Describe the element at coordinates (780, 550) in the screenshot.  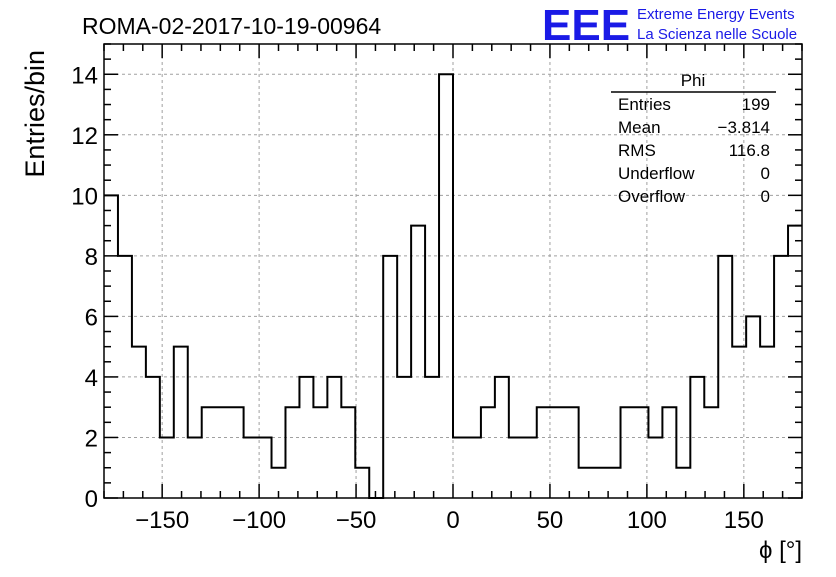
I see `x-axis-label: ϕ [°]` at that location.